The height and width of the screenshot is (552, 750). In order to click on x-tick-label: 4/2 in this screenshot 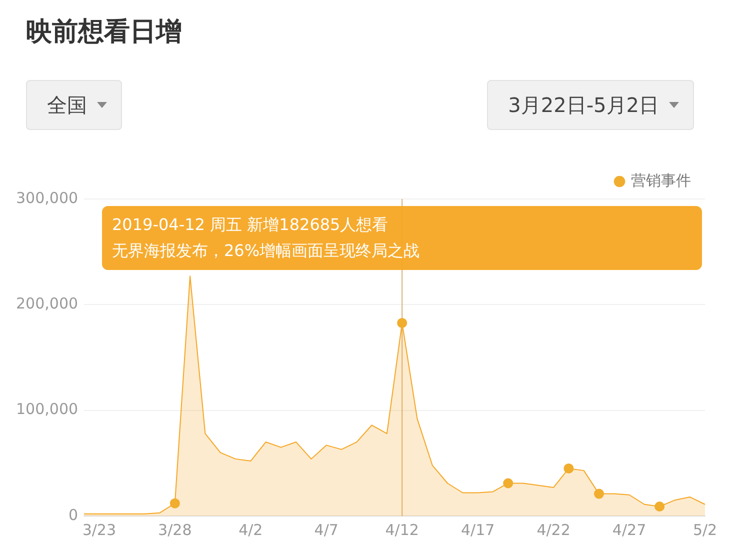, I will do `click(250, 529)`.